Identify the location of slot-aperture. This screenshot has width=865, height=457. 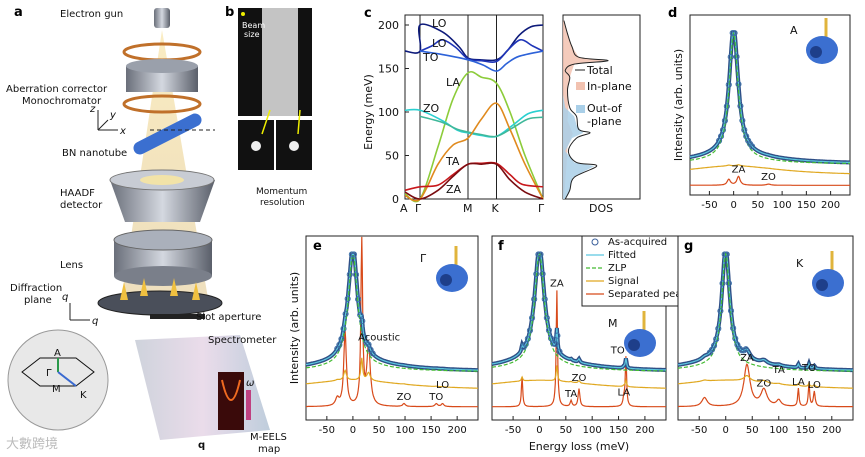
(177, 316).